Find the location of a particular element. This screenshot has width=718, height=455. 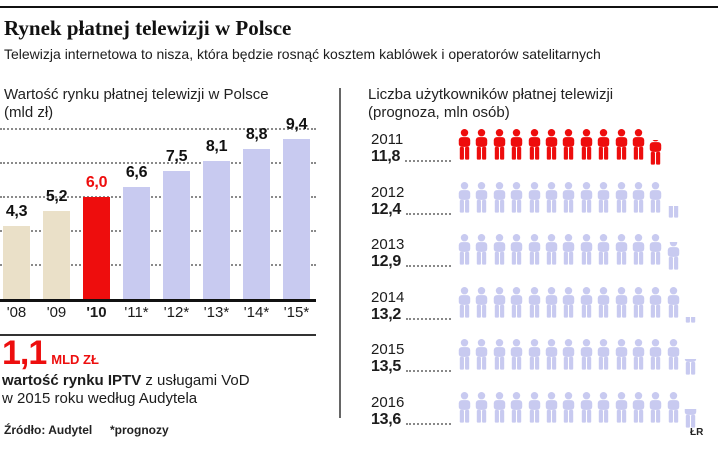

row-year: 2013 is located at coordinates (388, 244).